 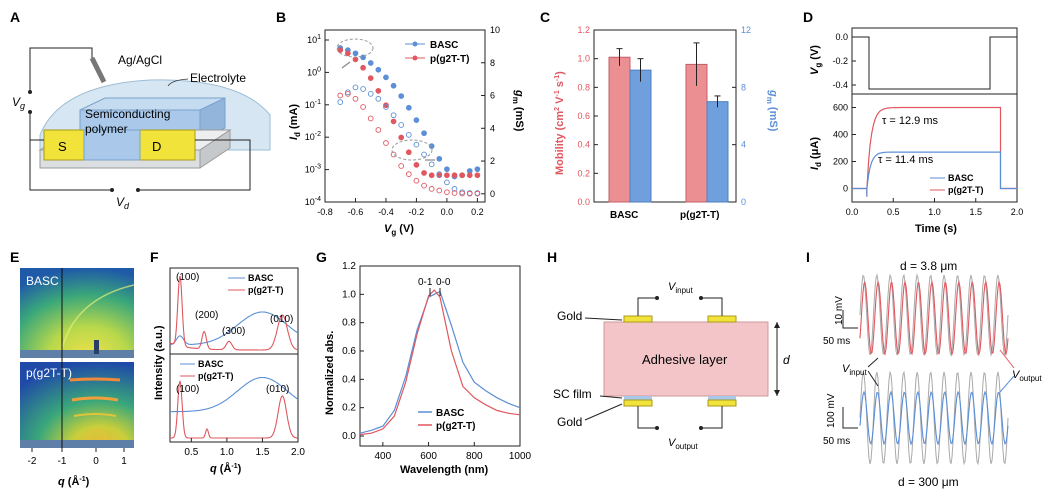 What do you see at coordinates (330, 373) in the screenshot?
I see `g-ylabel: Normalized abs.` at bounding box center [330, 373].